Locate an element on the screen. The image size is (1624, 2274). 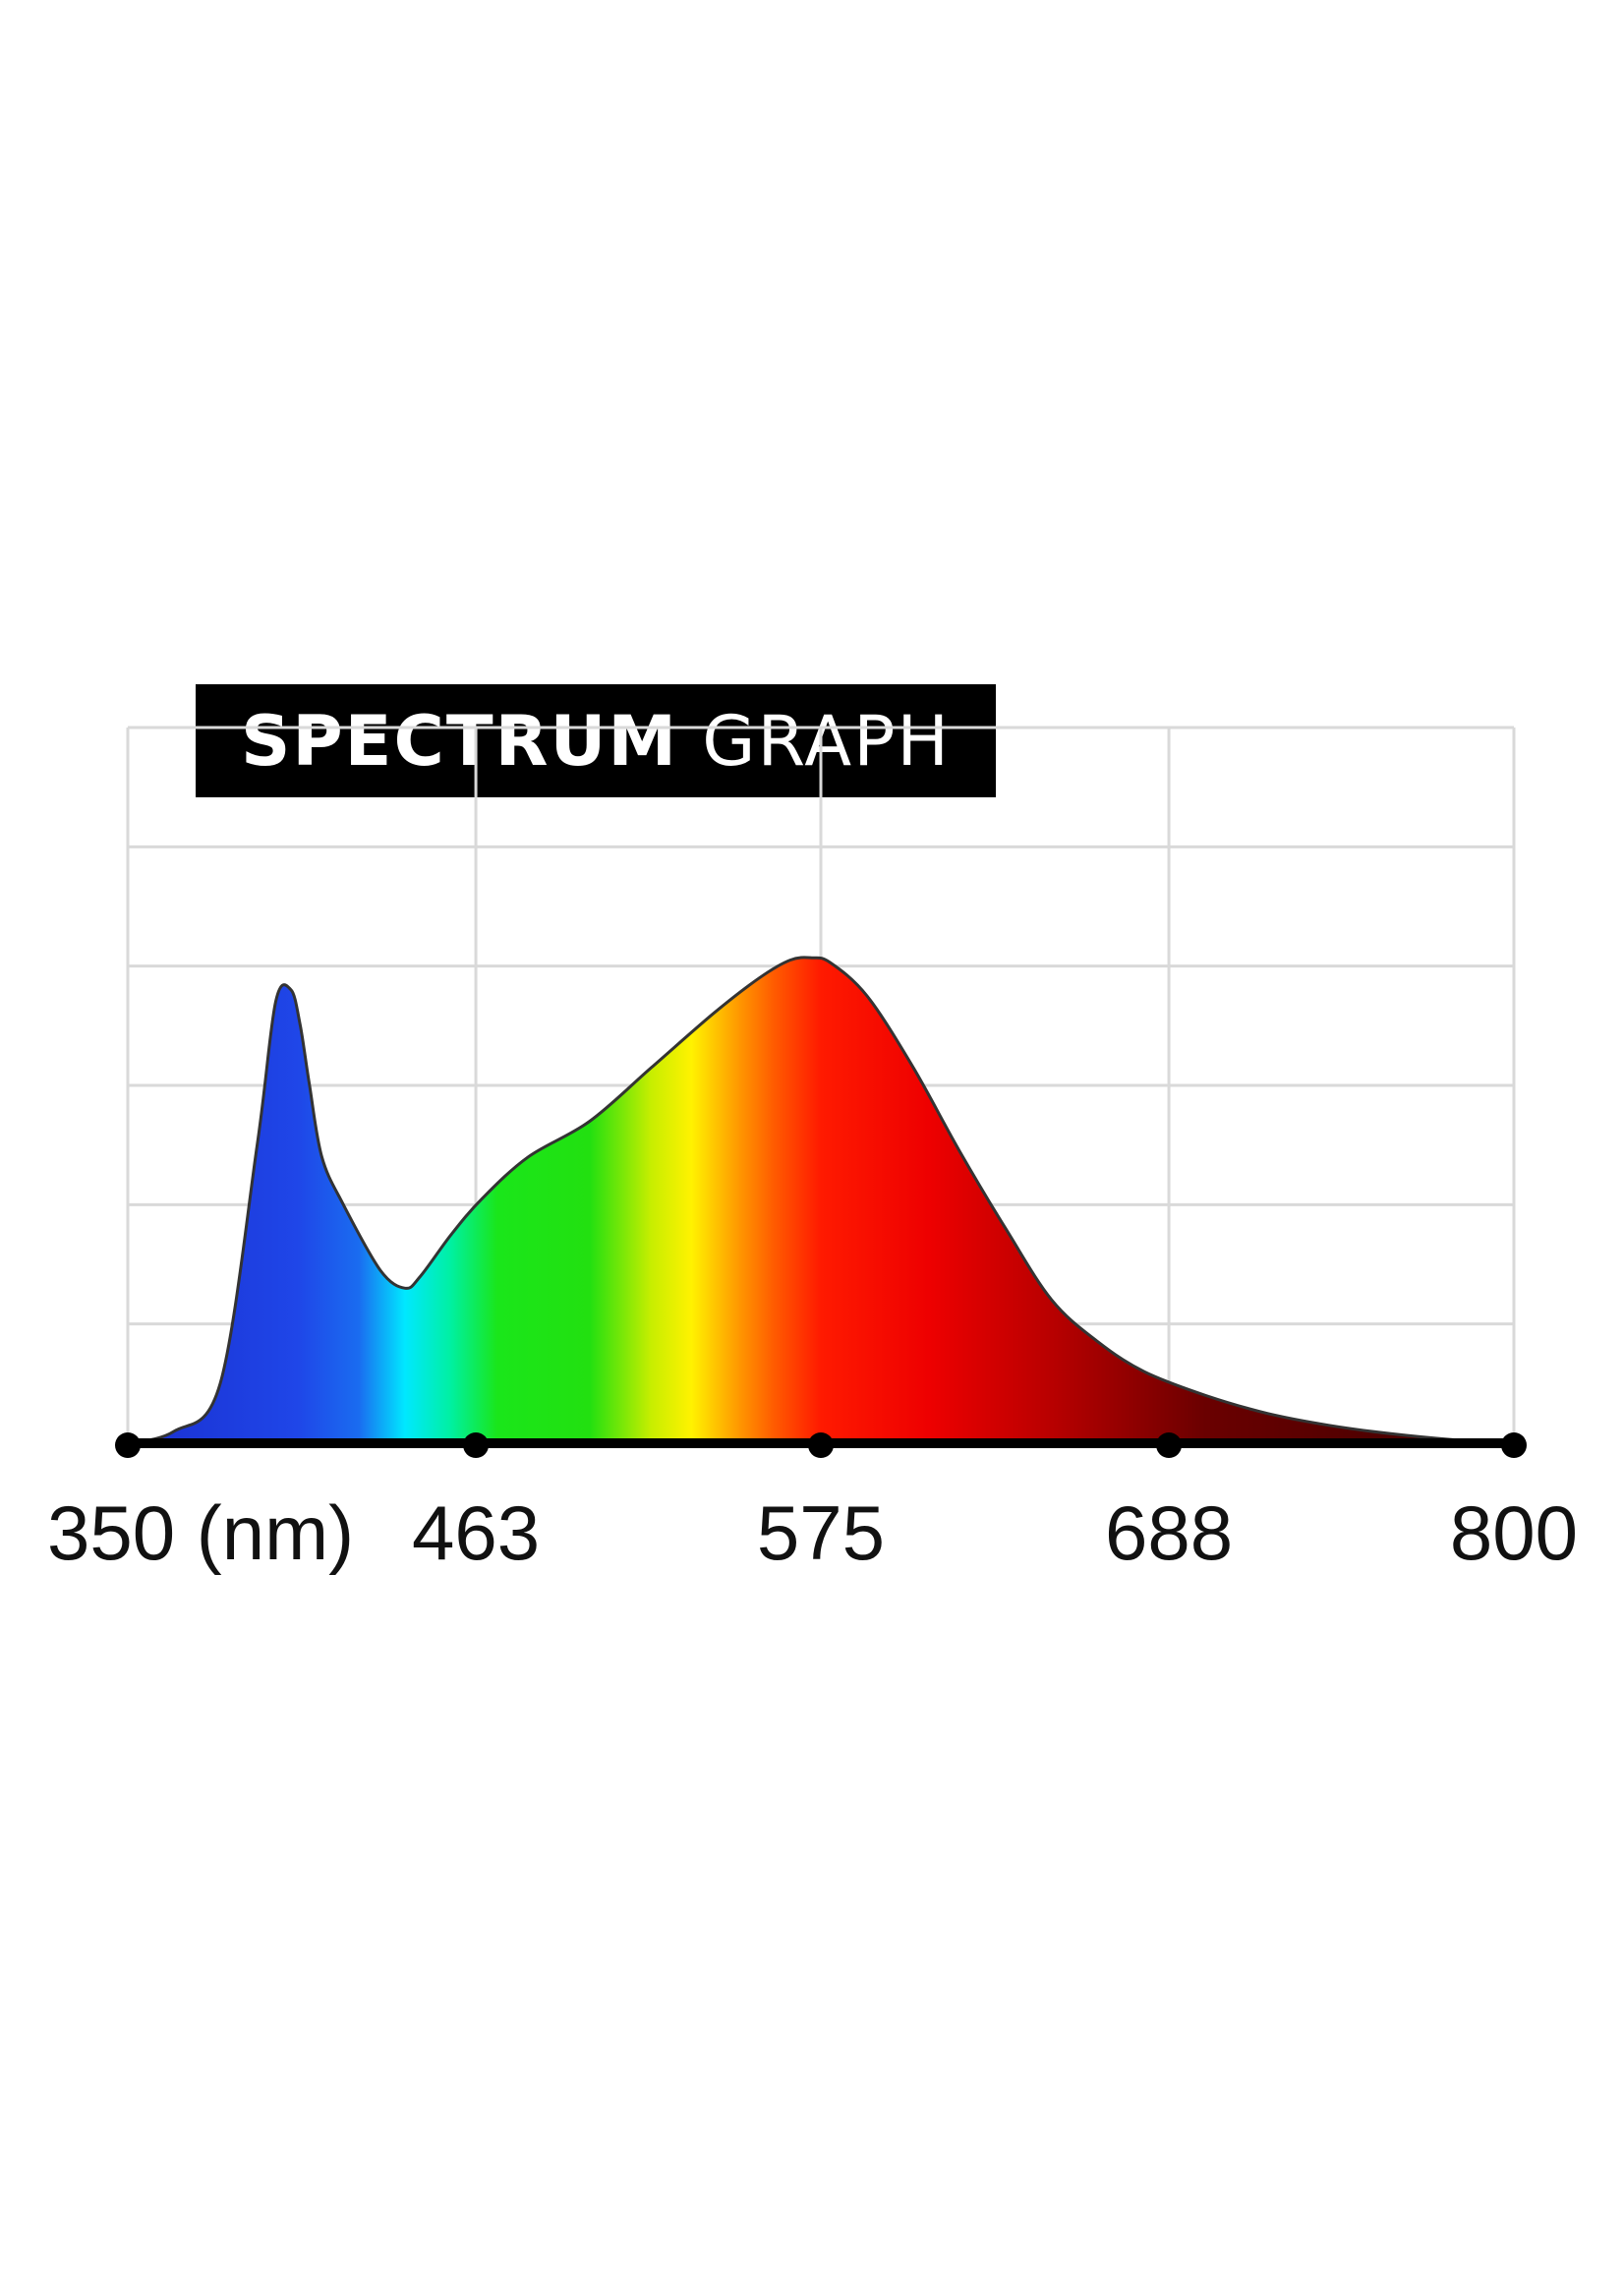
chart-title-bold: SPECTRUM is located at coordinates (459, 741).